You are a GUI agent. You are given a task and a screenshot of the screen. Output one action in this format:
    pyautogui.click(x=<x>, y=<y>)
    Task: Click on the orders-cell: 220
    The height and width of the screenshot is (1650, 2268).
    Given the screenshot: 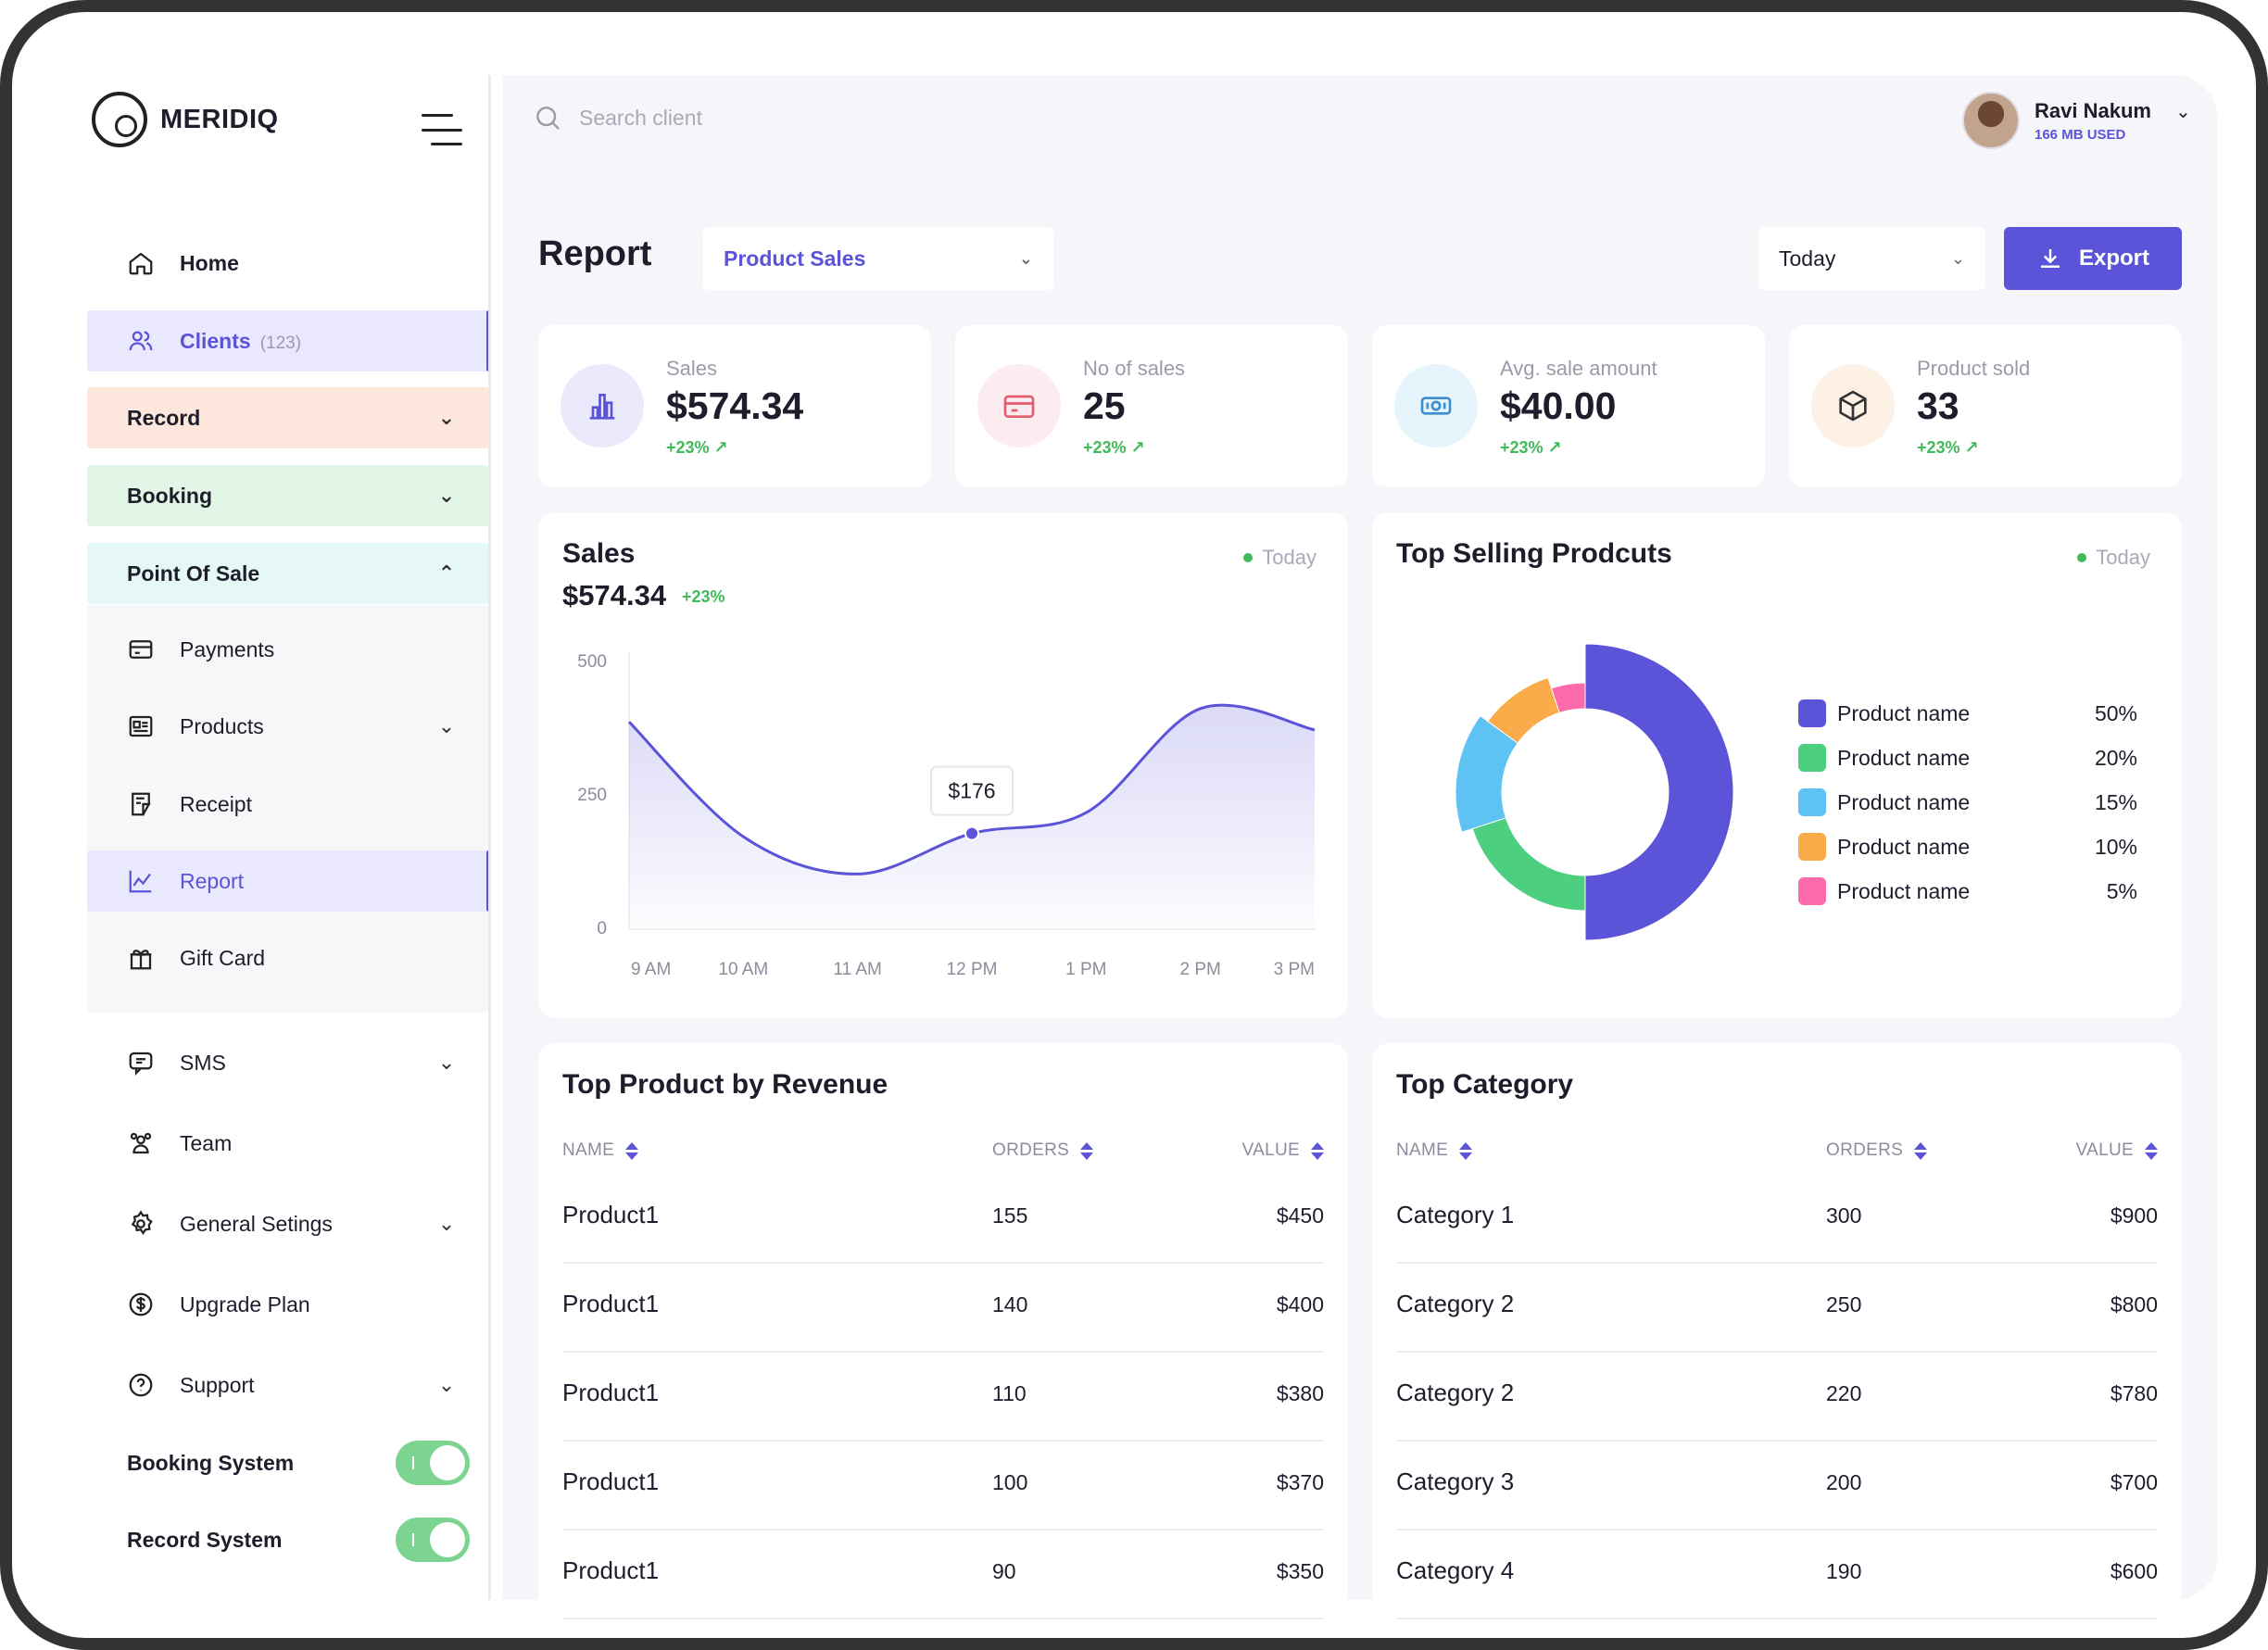 What is the action you would take?
    pyautogui.click(x=1844, y=1393)
    